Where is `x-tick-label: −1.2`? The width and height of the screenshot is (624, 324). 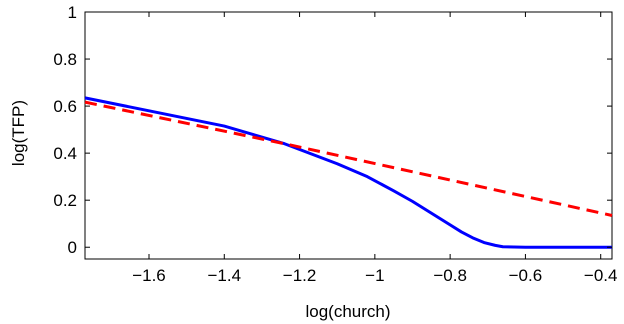
x-tick-label: −1.2 is located at coordinates (300, 275).